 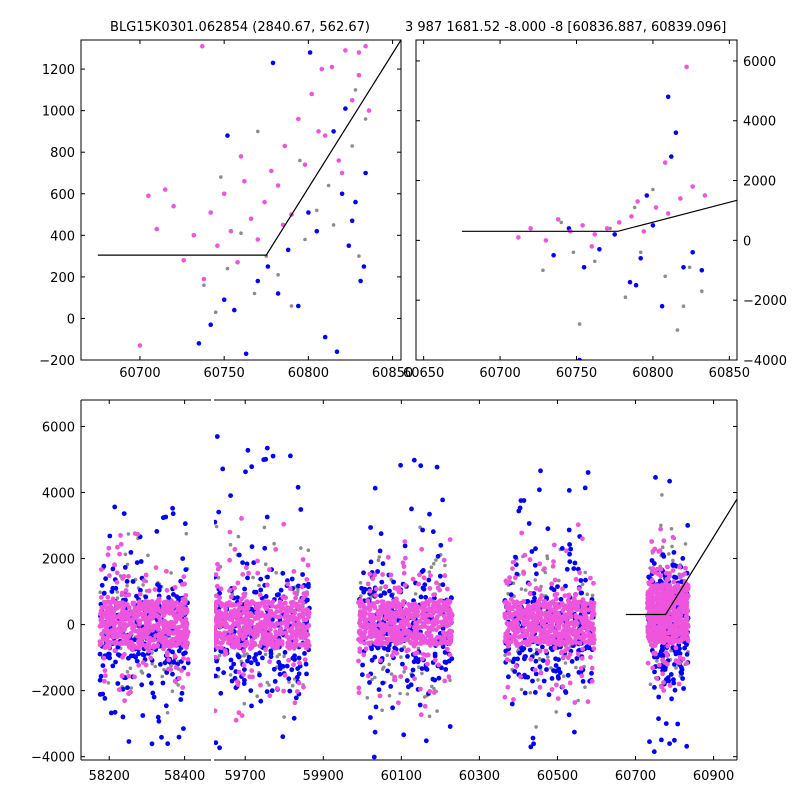 What do you see at coordinates (479, 776) in the screenshot?
I see `full-xtick-label: 60300` at bounding box center [479, 776].